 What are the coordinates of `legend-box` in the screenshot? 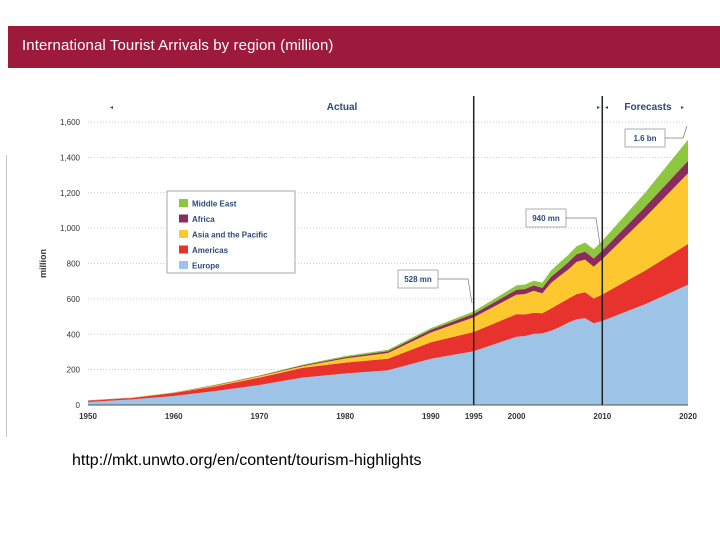 It's located at (231, 232).